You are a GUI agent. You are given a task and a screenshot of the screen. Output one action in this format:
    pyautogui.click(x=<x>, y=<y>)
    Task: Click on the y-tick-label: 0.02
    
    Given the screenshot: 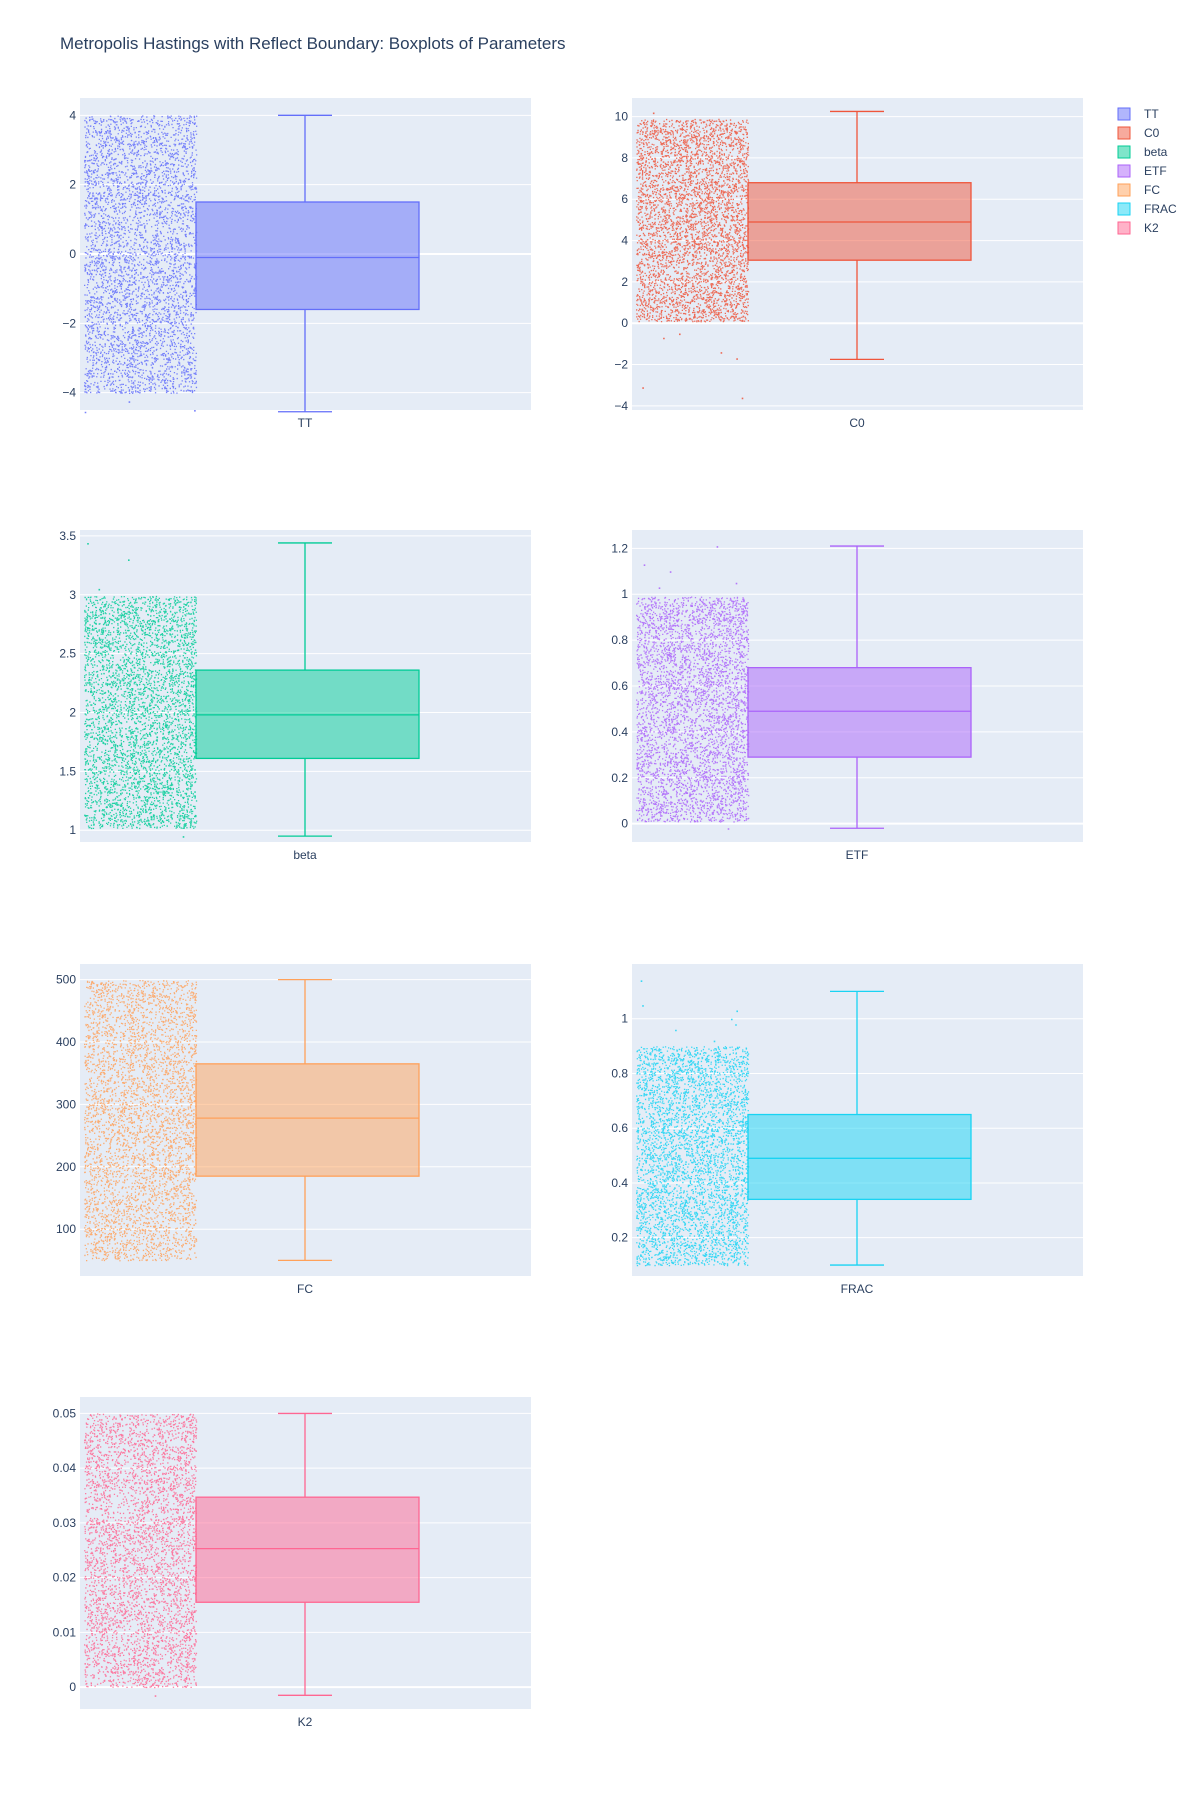 What is the action you would take?
    pyautogui.click(x=65, y=1578)
    